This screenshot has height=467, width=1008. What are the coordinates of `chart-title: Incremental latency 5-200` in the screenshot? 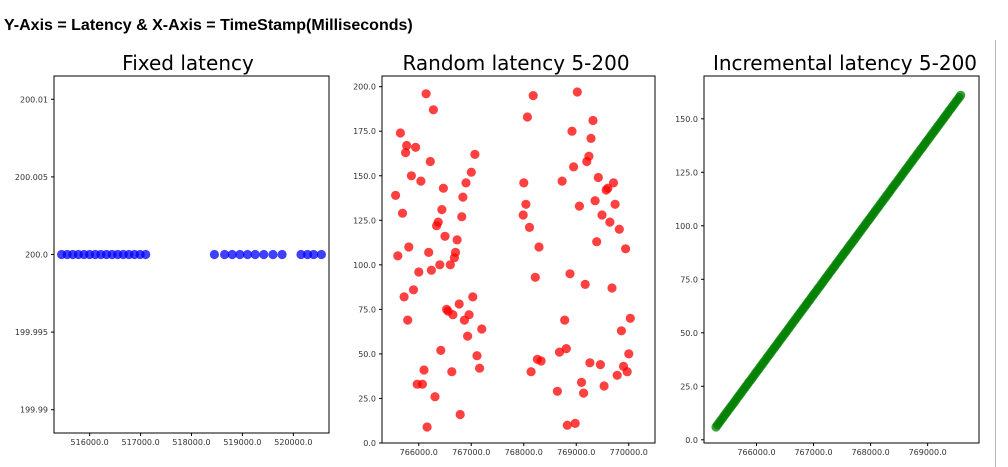 It's located at (845, 63).